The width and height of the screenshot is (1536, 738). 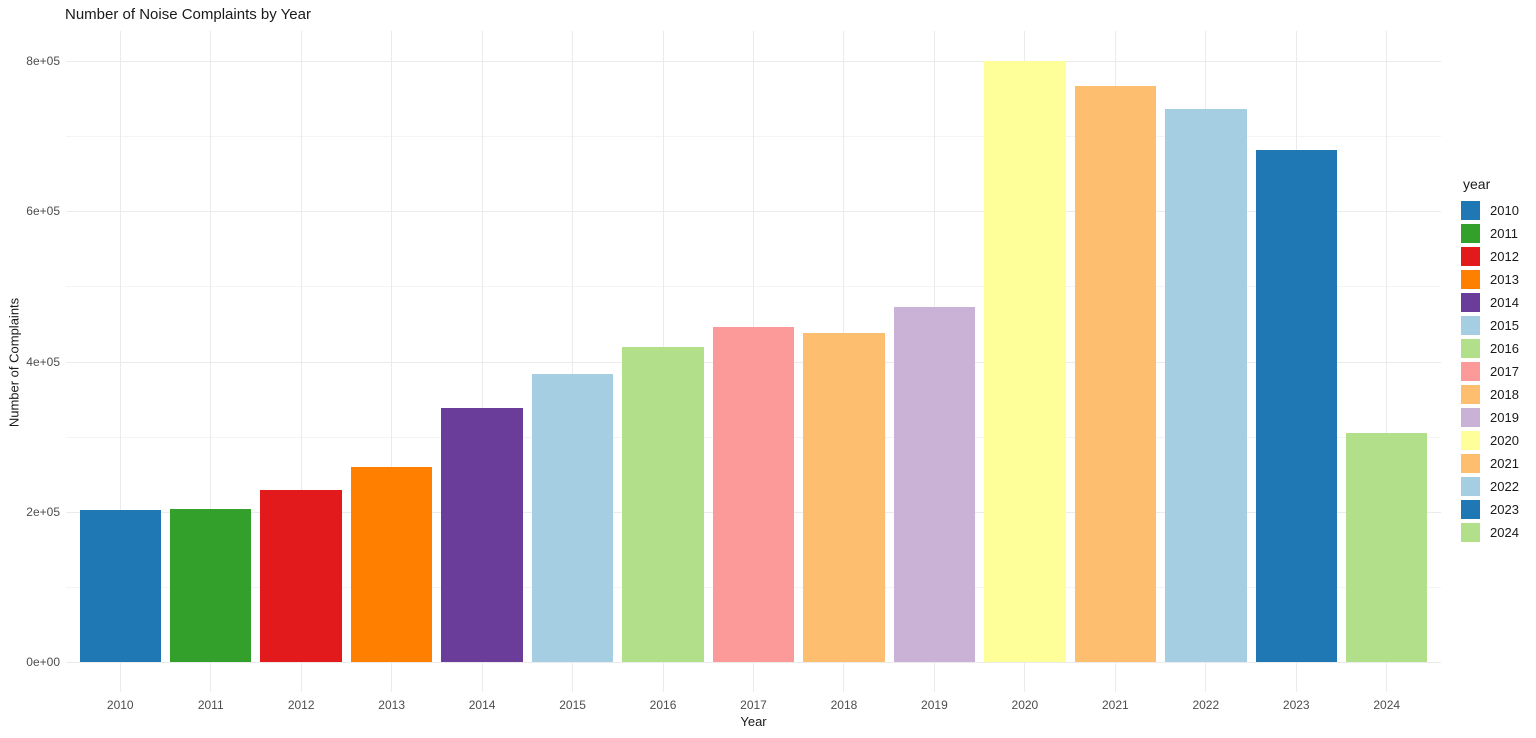 I want to click on x-tick-label: 2013, so click(x=391, y=705).